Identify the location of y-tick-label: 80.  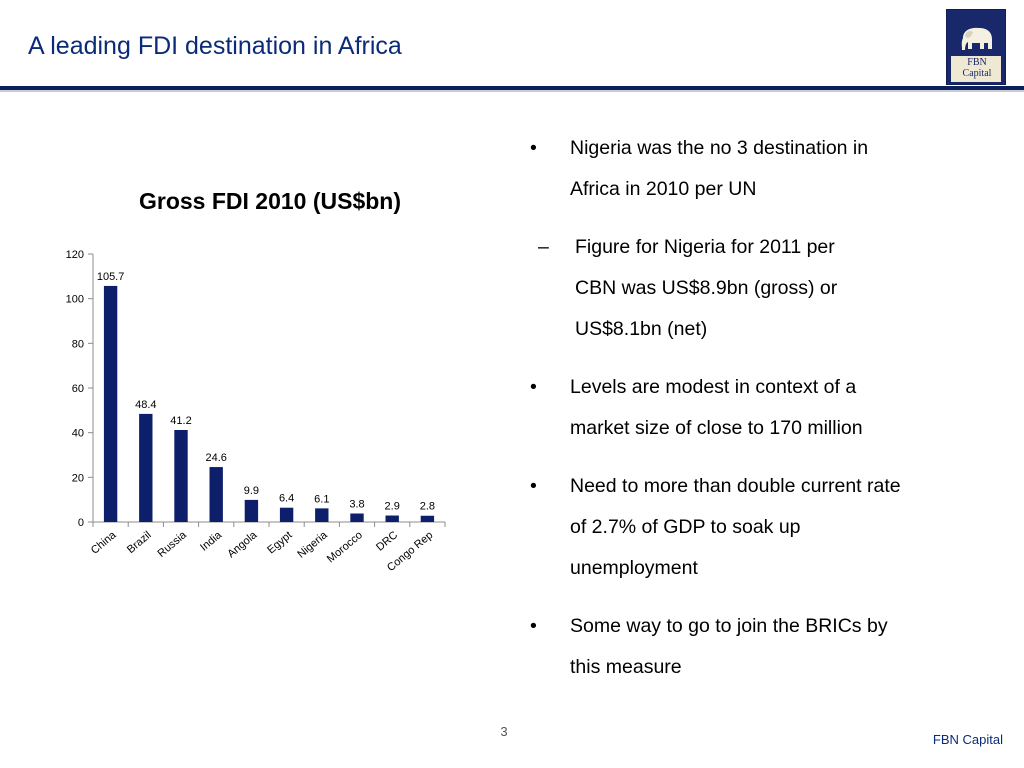
(78, 344).